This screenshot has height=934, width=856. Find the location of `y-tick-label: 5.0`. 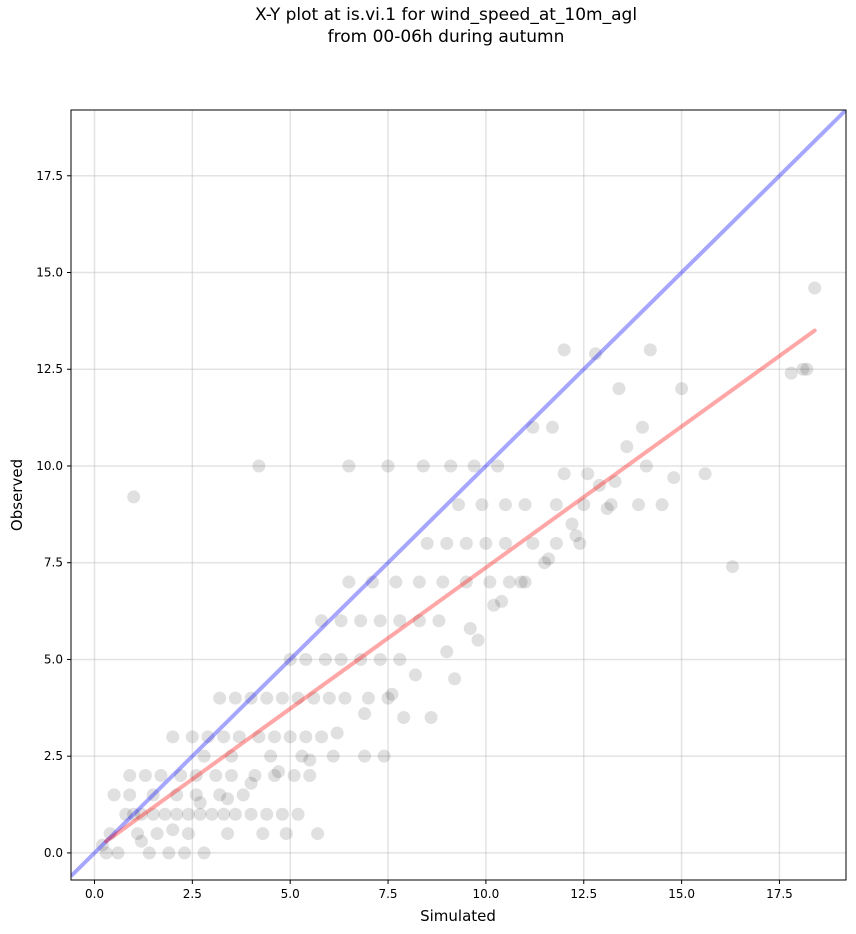

y-tick-label: 5.0 is located at coordinates (53, 659).